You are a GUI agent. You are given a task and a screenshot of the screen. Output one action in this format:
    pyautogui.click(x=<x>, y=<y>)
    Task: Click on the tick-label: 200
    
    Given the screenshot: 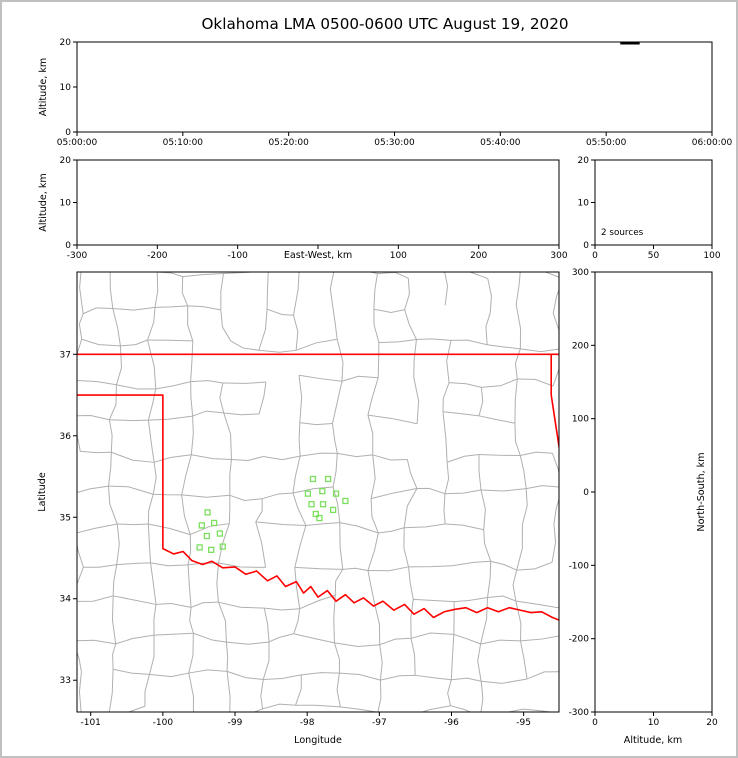 What is the action you would take?
    pyautogui.click(x=580, y=346)
    